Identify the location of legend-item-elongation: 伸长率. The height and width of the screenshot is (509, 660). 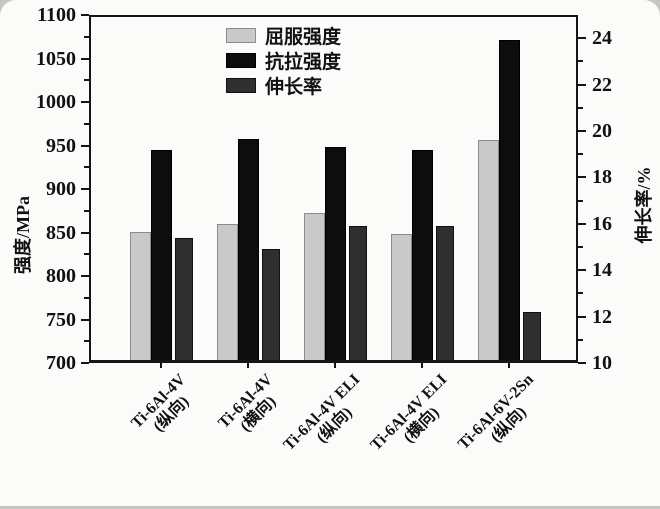
(283, 87).